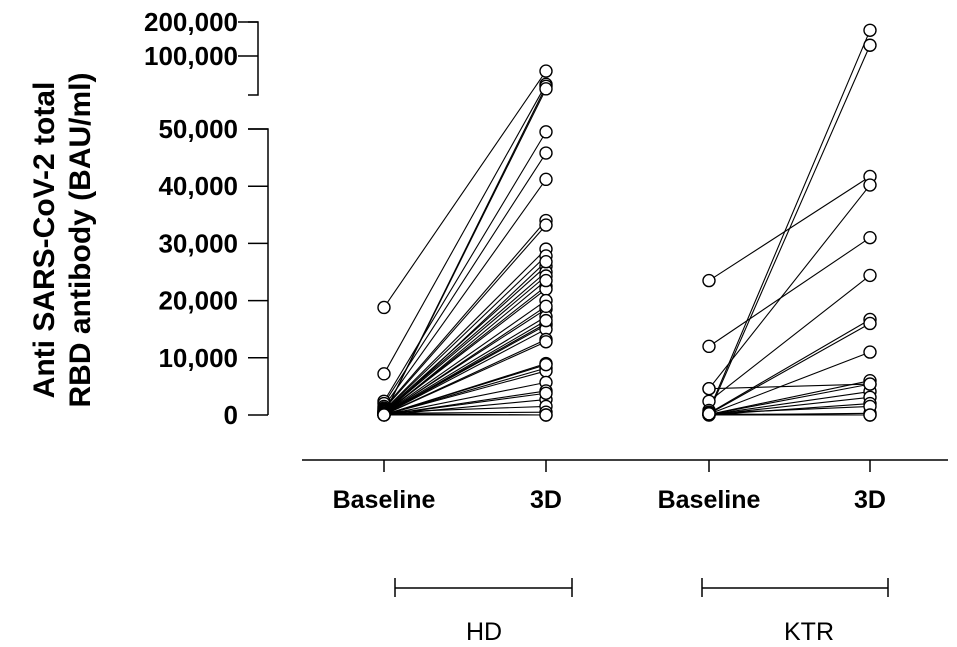 The height and width of the screenshot is (647, 957). I want to click on y-axis-label-line-2: RBD antibody (BAU/ml), so click(80, 240).